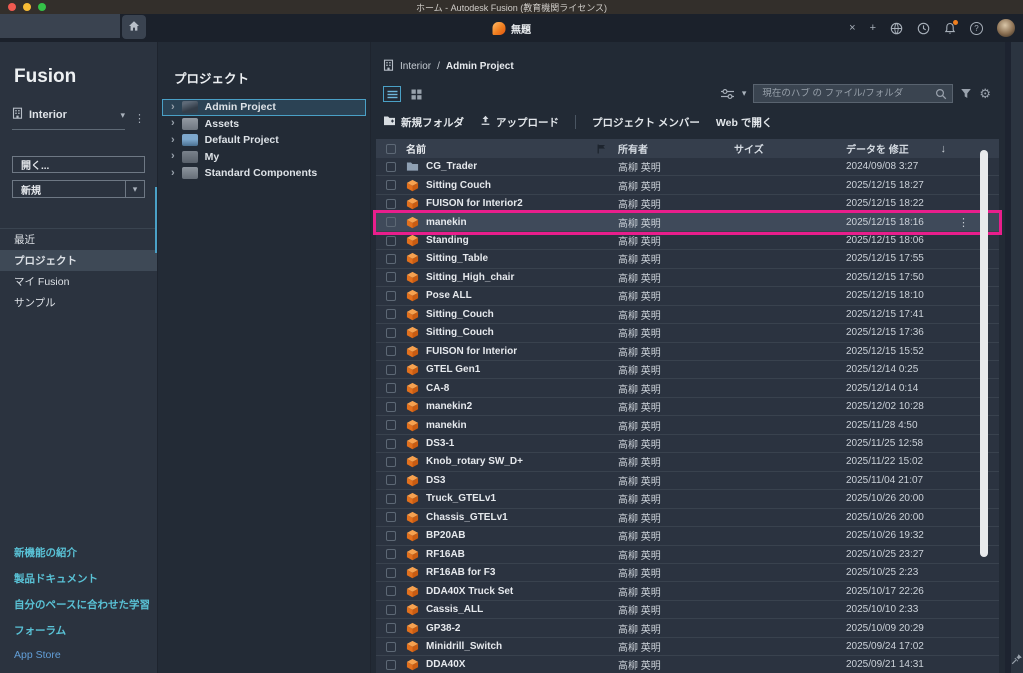 The height and width of the screenshot is (673, 1023). What do you see at coordinates (852, 28) in the screenshot?
I see `close-tab-icon: ×` at bounding box center [852, 28].